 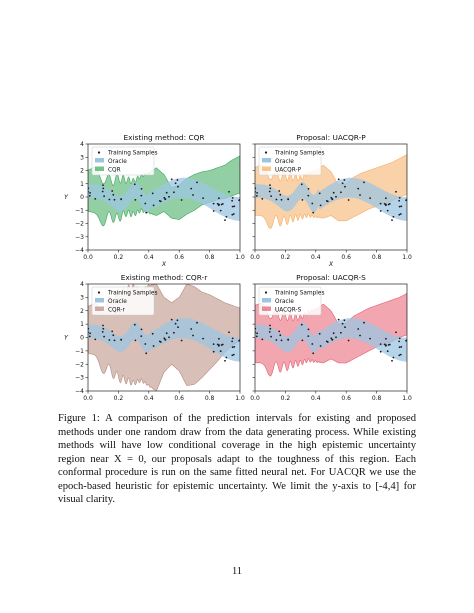 What do you see at coordinates (79, 378) in the screenshot?
I see `y-tick-label: −3` at bounding box center [79, 378].